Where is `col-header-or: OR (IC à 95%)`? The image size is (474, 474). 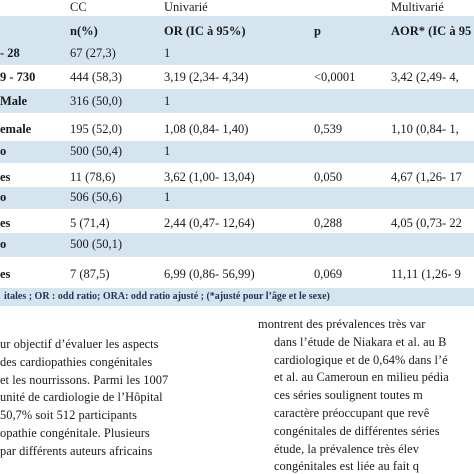 col-header-or: OR (IC à 95%) is located at coordinates (205, 31).